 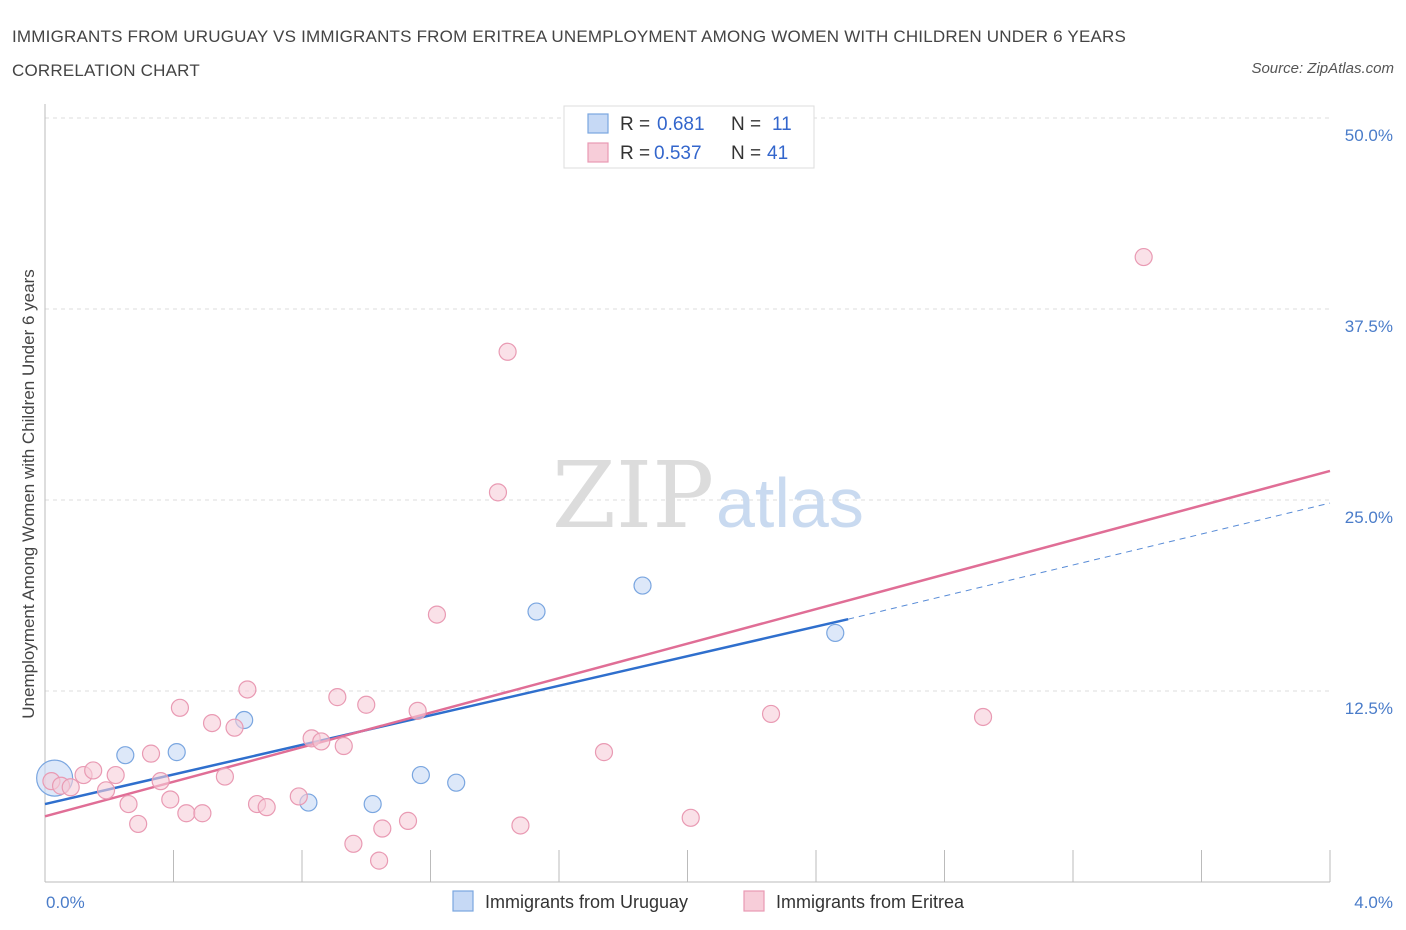 What do you see at coordinates (790, 503) in the screenshot?
I see `watermark-atlas: atlas` at bounding box center [790, 503].